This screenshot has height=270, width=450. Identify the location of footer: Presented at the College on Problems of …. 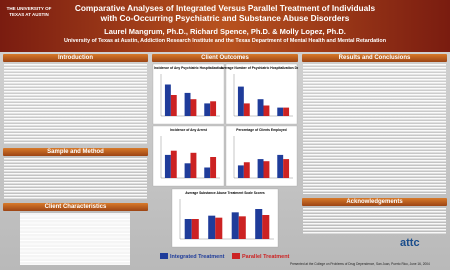
(360, 264).